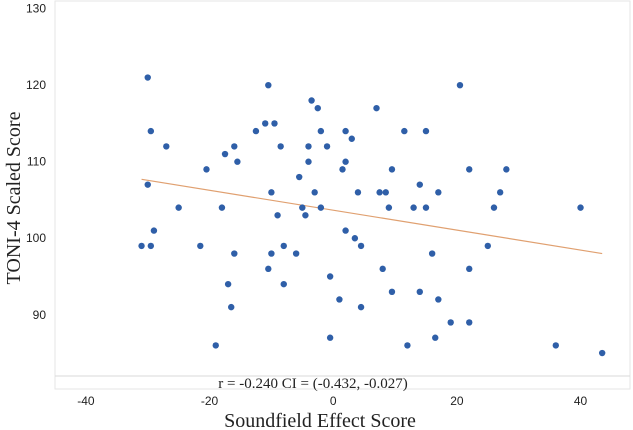  I want to click on y-tick-labels: 90 100 110 120 130, so click(36, 162).